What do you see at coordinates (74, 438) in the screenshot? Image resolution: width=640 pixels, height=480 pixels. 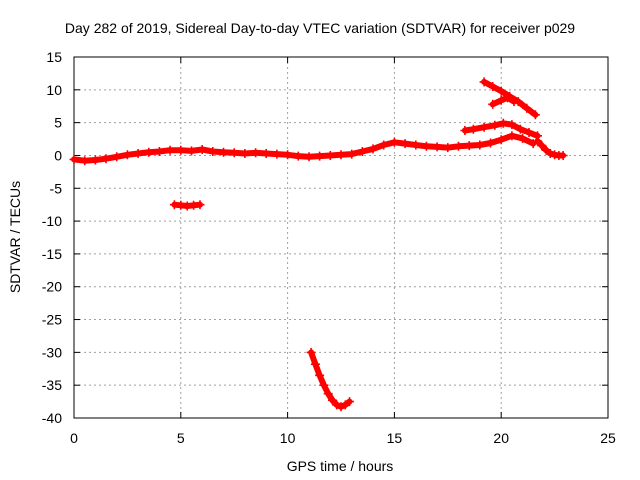 I see `x-tick-label: 0` at bounding box center [74, 438].